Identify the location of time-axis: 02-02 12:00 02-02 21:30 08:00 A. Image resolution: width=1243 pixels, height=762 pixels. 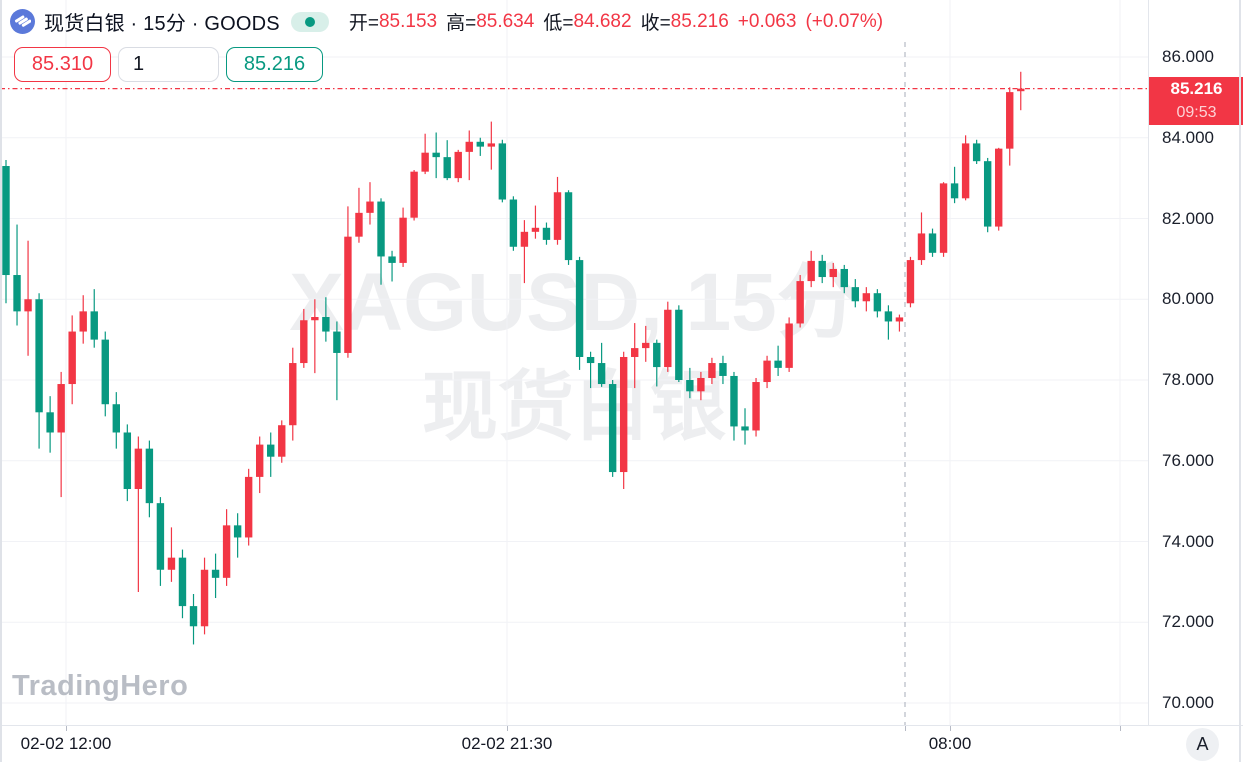
(621, 743).